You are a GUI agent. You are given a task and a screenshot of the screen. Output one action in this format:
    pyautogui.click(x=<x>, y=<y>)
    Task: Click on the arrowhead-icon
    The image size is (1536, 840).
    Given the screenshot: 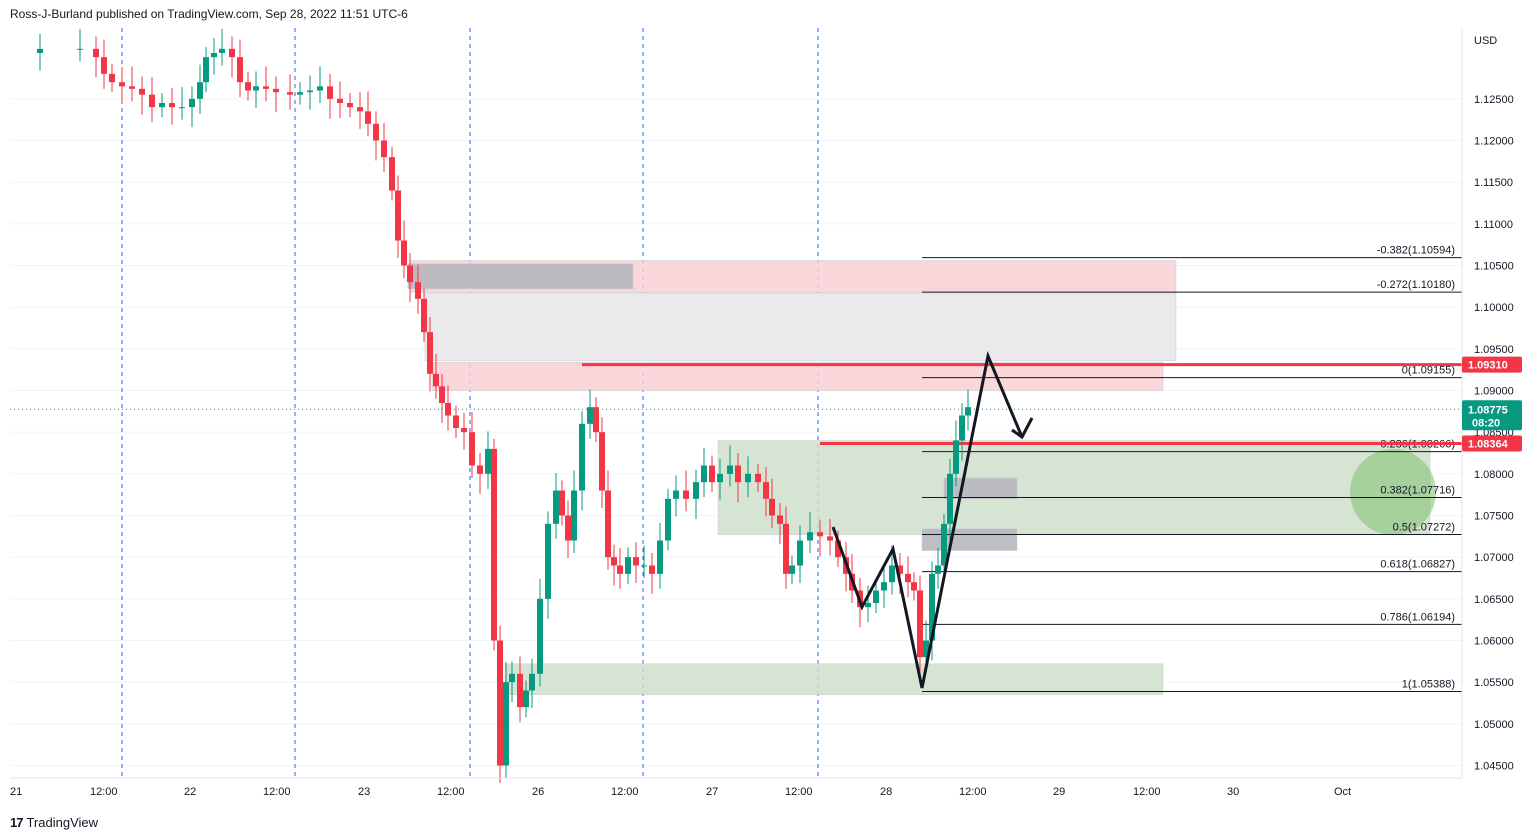 What is the action you would take?
    pyautogui.click(x=1022, y=428)
    